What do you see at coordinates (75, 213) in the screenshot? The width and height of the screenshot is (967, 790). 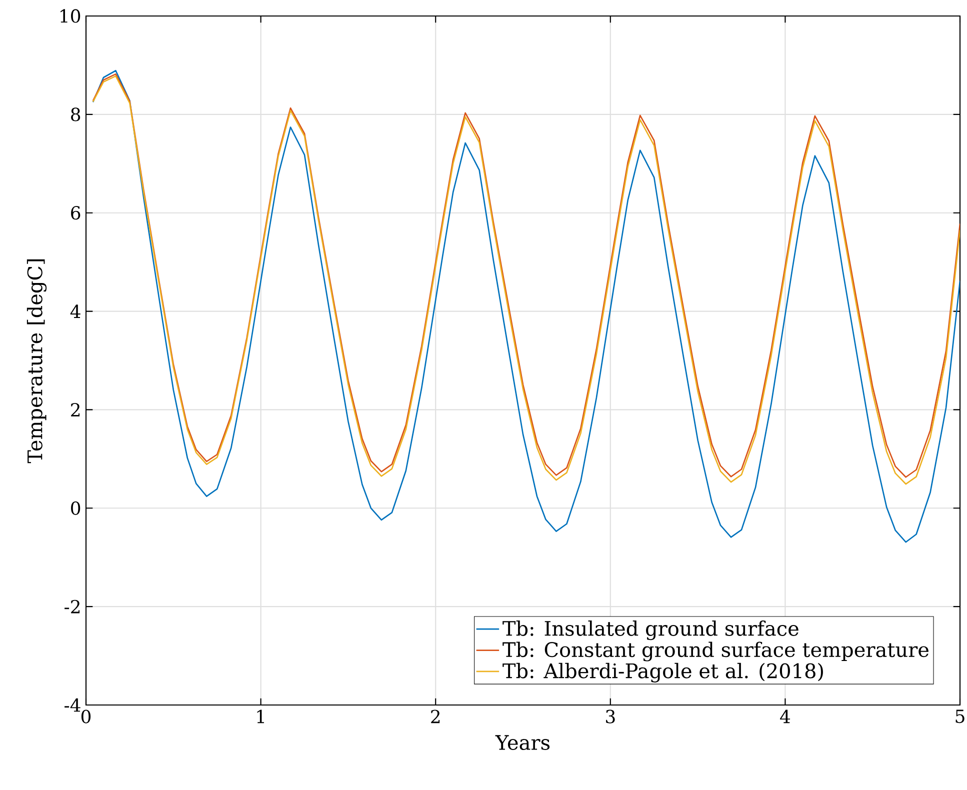 I see `y-tick-label: 6` at bounding box center [75, 213].